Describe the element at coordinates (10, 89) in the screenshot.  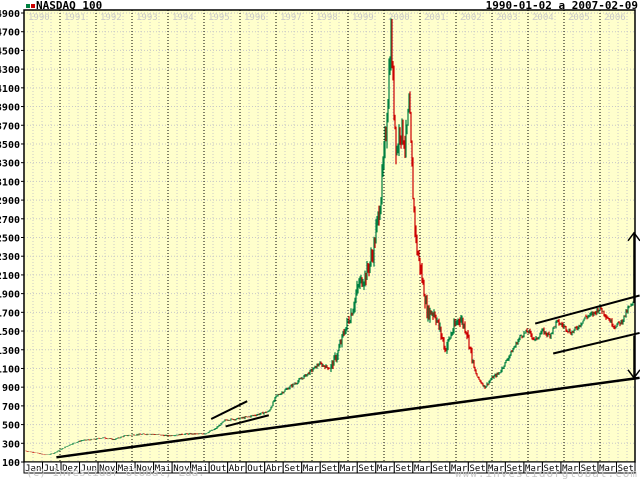
I see `y-tick-label: 4100` at that location.